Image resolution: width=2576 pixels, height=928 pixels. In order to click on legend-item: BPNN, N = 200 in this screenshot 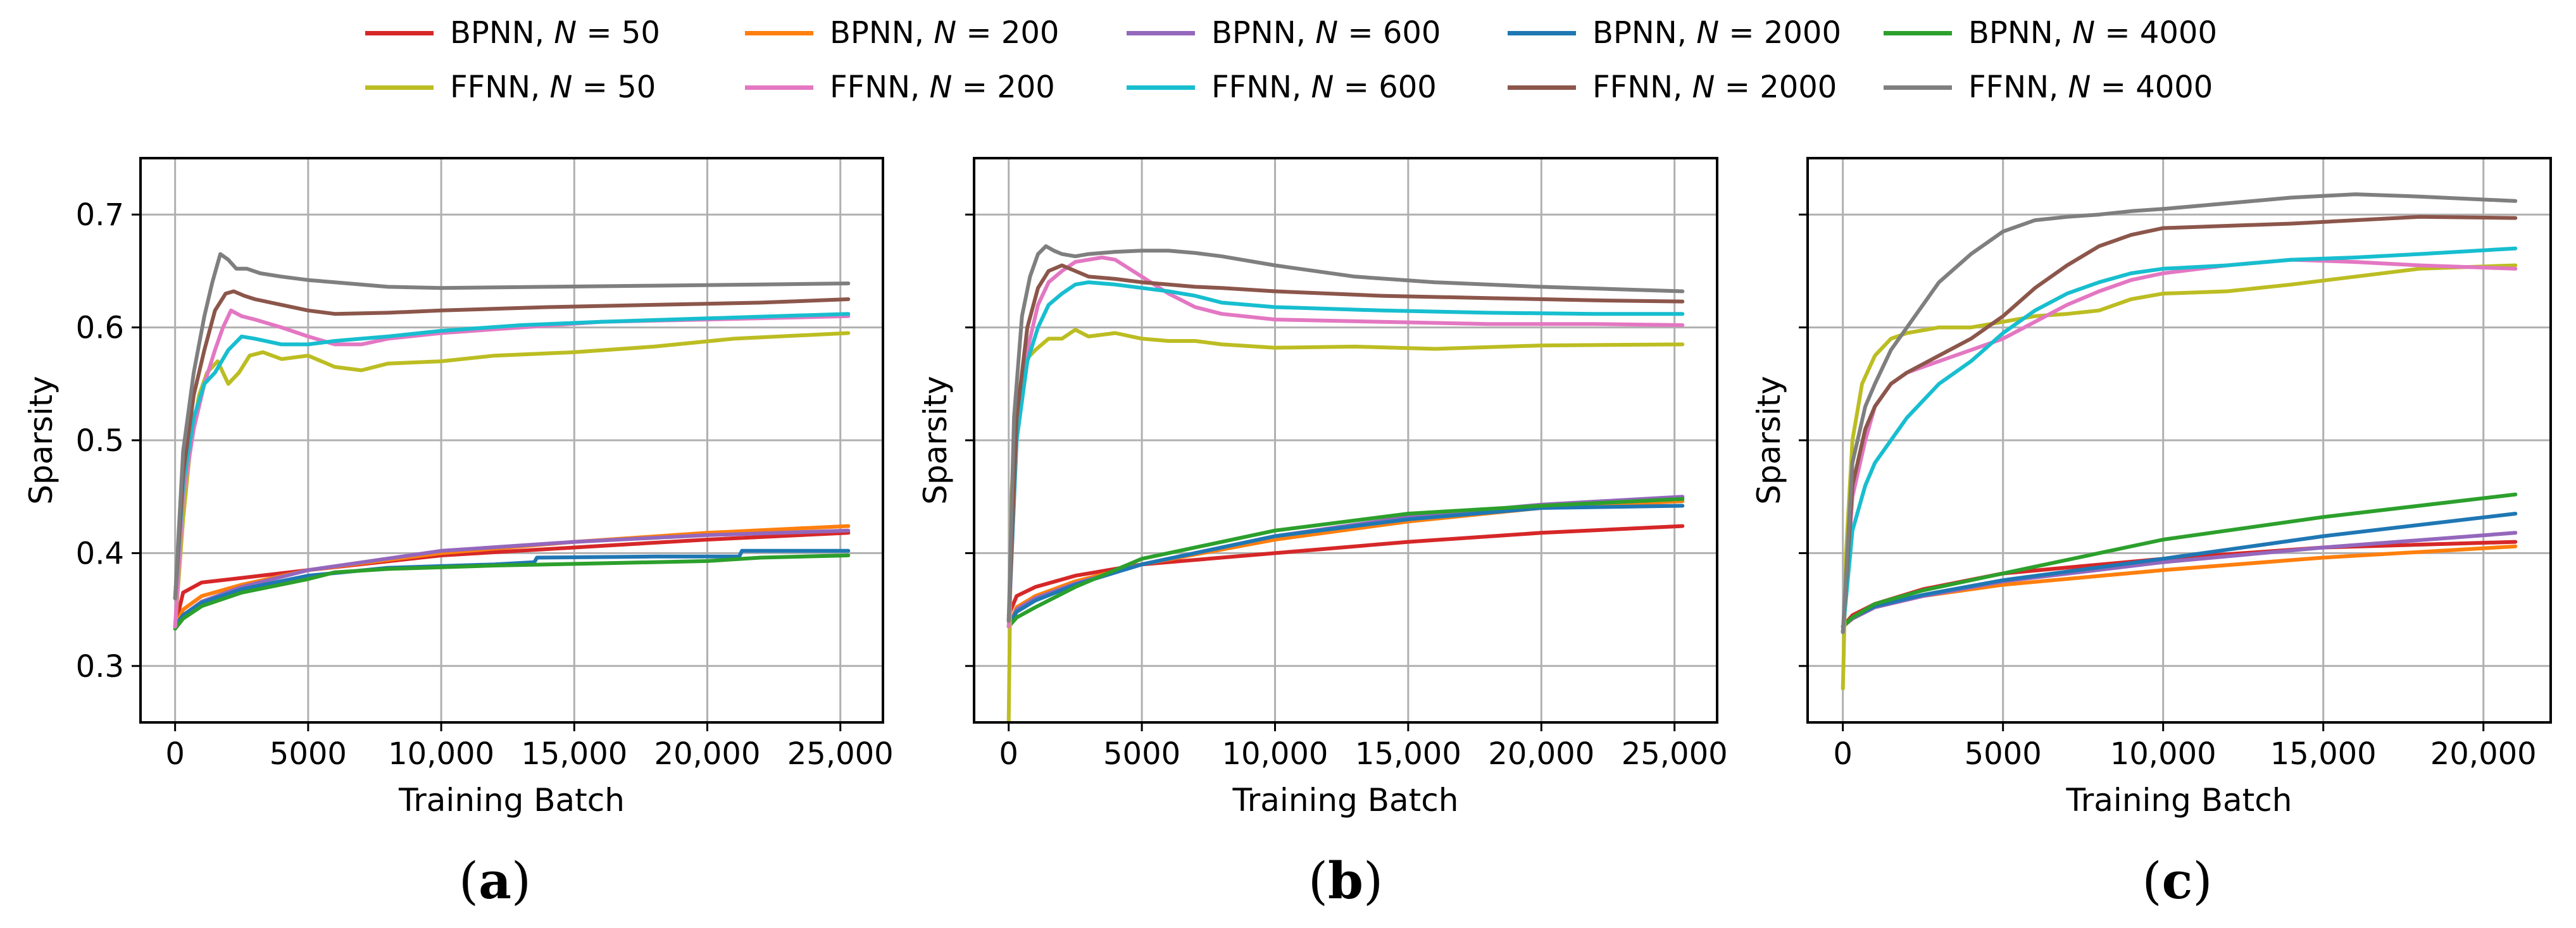, I will do `click(902, 33)`.